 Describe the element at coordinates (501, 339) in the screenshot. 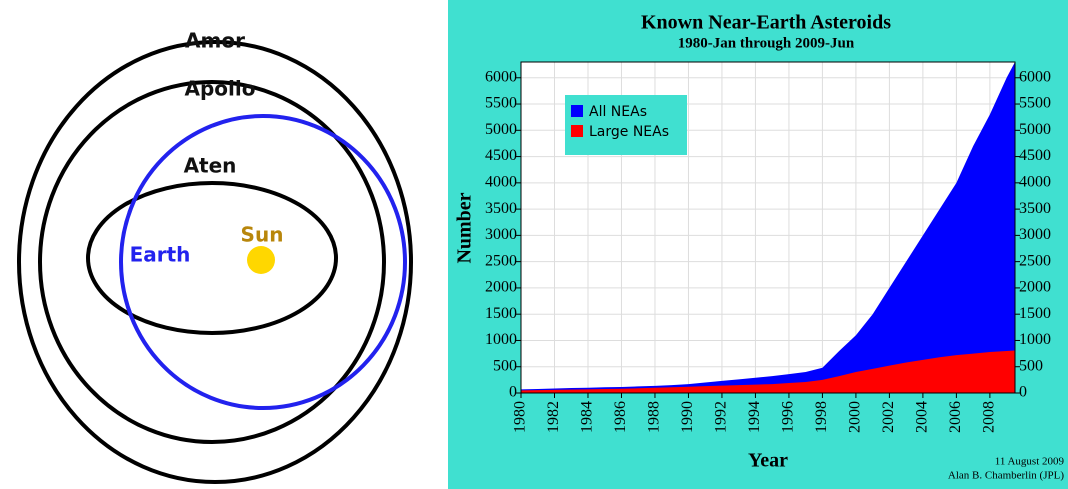

I see `y-tick-label: 1000` at that location.